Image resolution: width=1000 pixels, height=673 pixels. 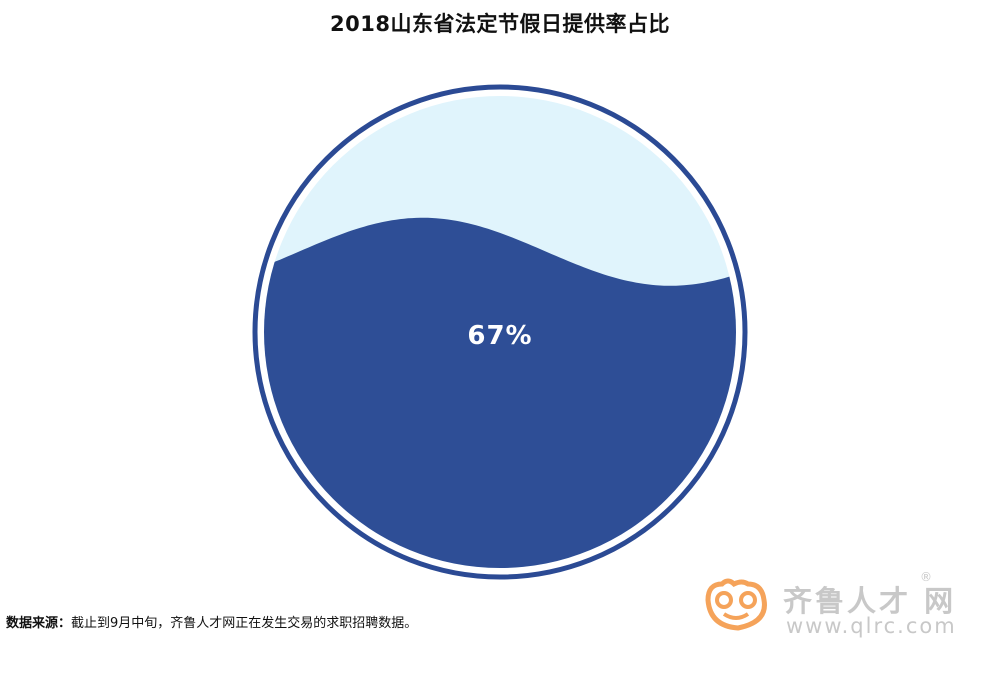 What do you see at coordinates (871, 626) in the screenshot?
I see `logo-url: www.qlrc.com` at bounding box center [871, 626].